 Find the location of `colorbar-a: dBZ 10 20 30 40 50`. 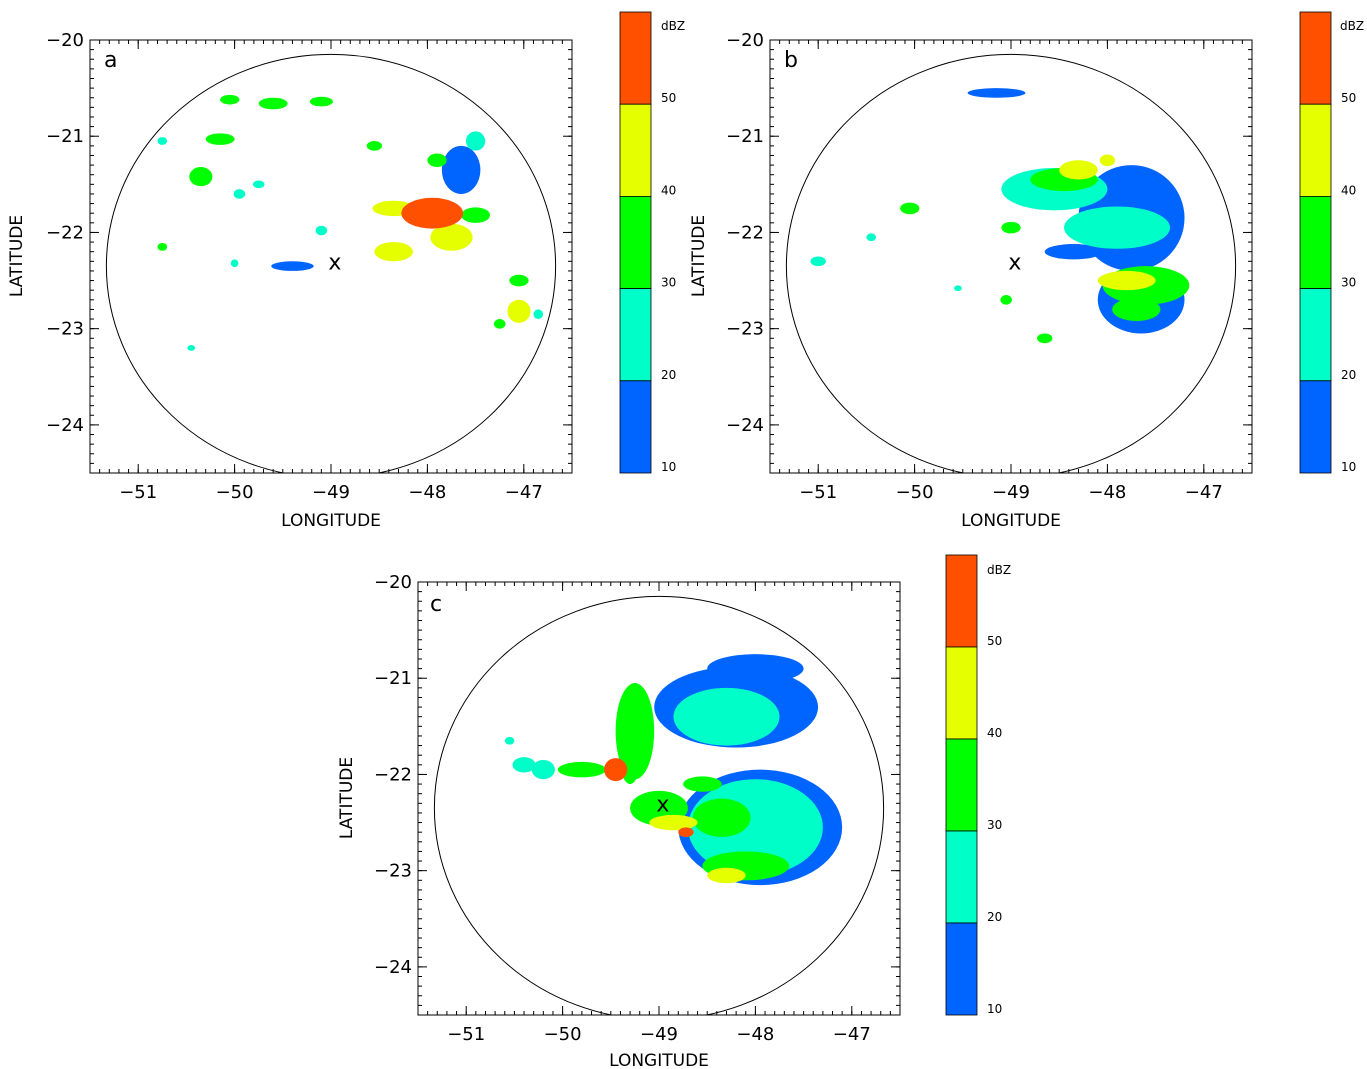

colorbar-a: dBZ 10 20 30 40 50 is located at coordinates (652, 242).